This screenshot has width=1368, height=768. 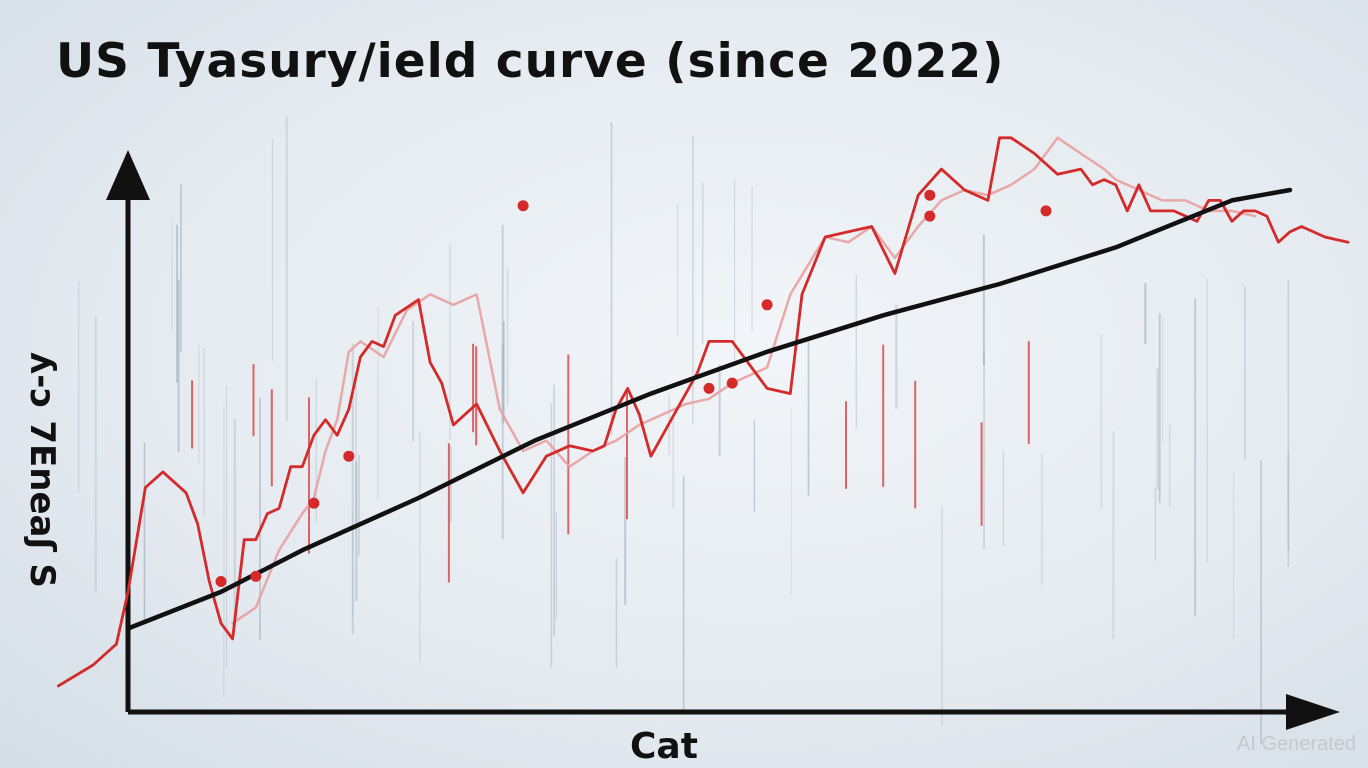 What do you see at coordinates (664, 746) in the screenshot?
I see `x-axis-label: Cat` at bounding box center [664, 746].